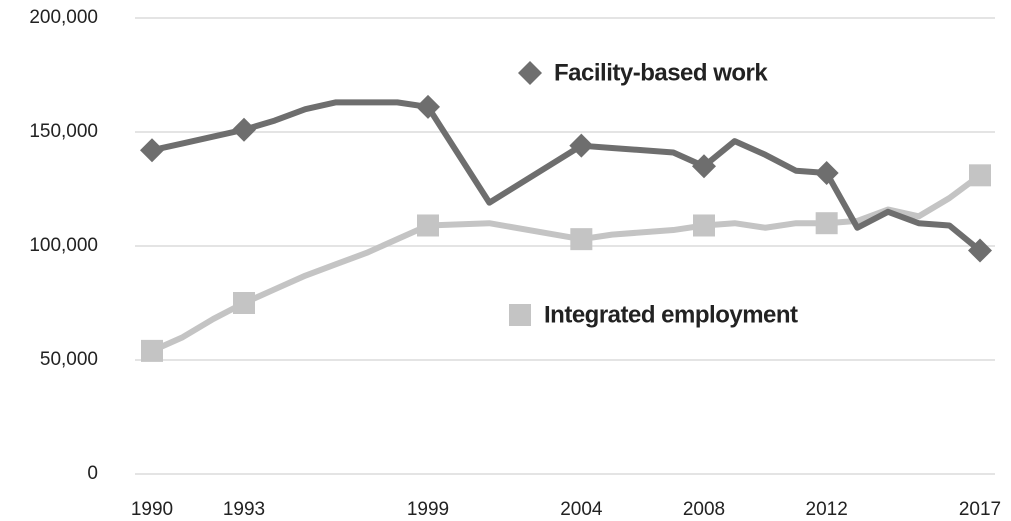 The height and width of the screenshot is (521, 1011). I want to click on x-tick-label: 2012, so click(827, 509).